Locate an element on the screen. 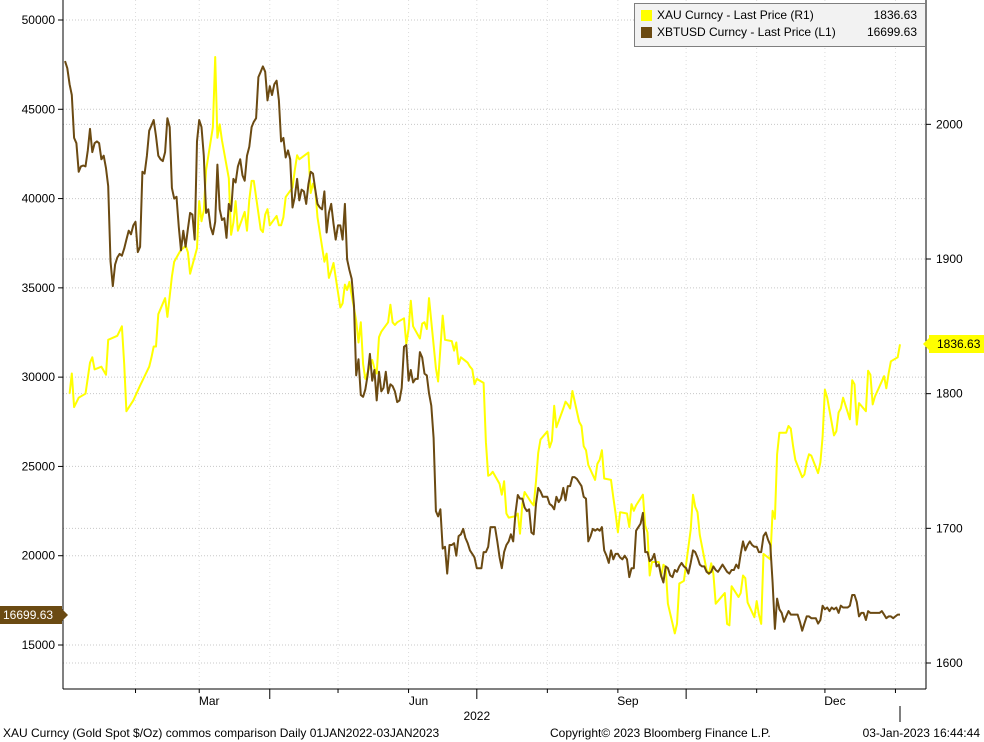 This screenshot has height=742, width=984. legend-swatch-bitcoin is located at coordinates (646, 32).